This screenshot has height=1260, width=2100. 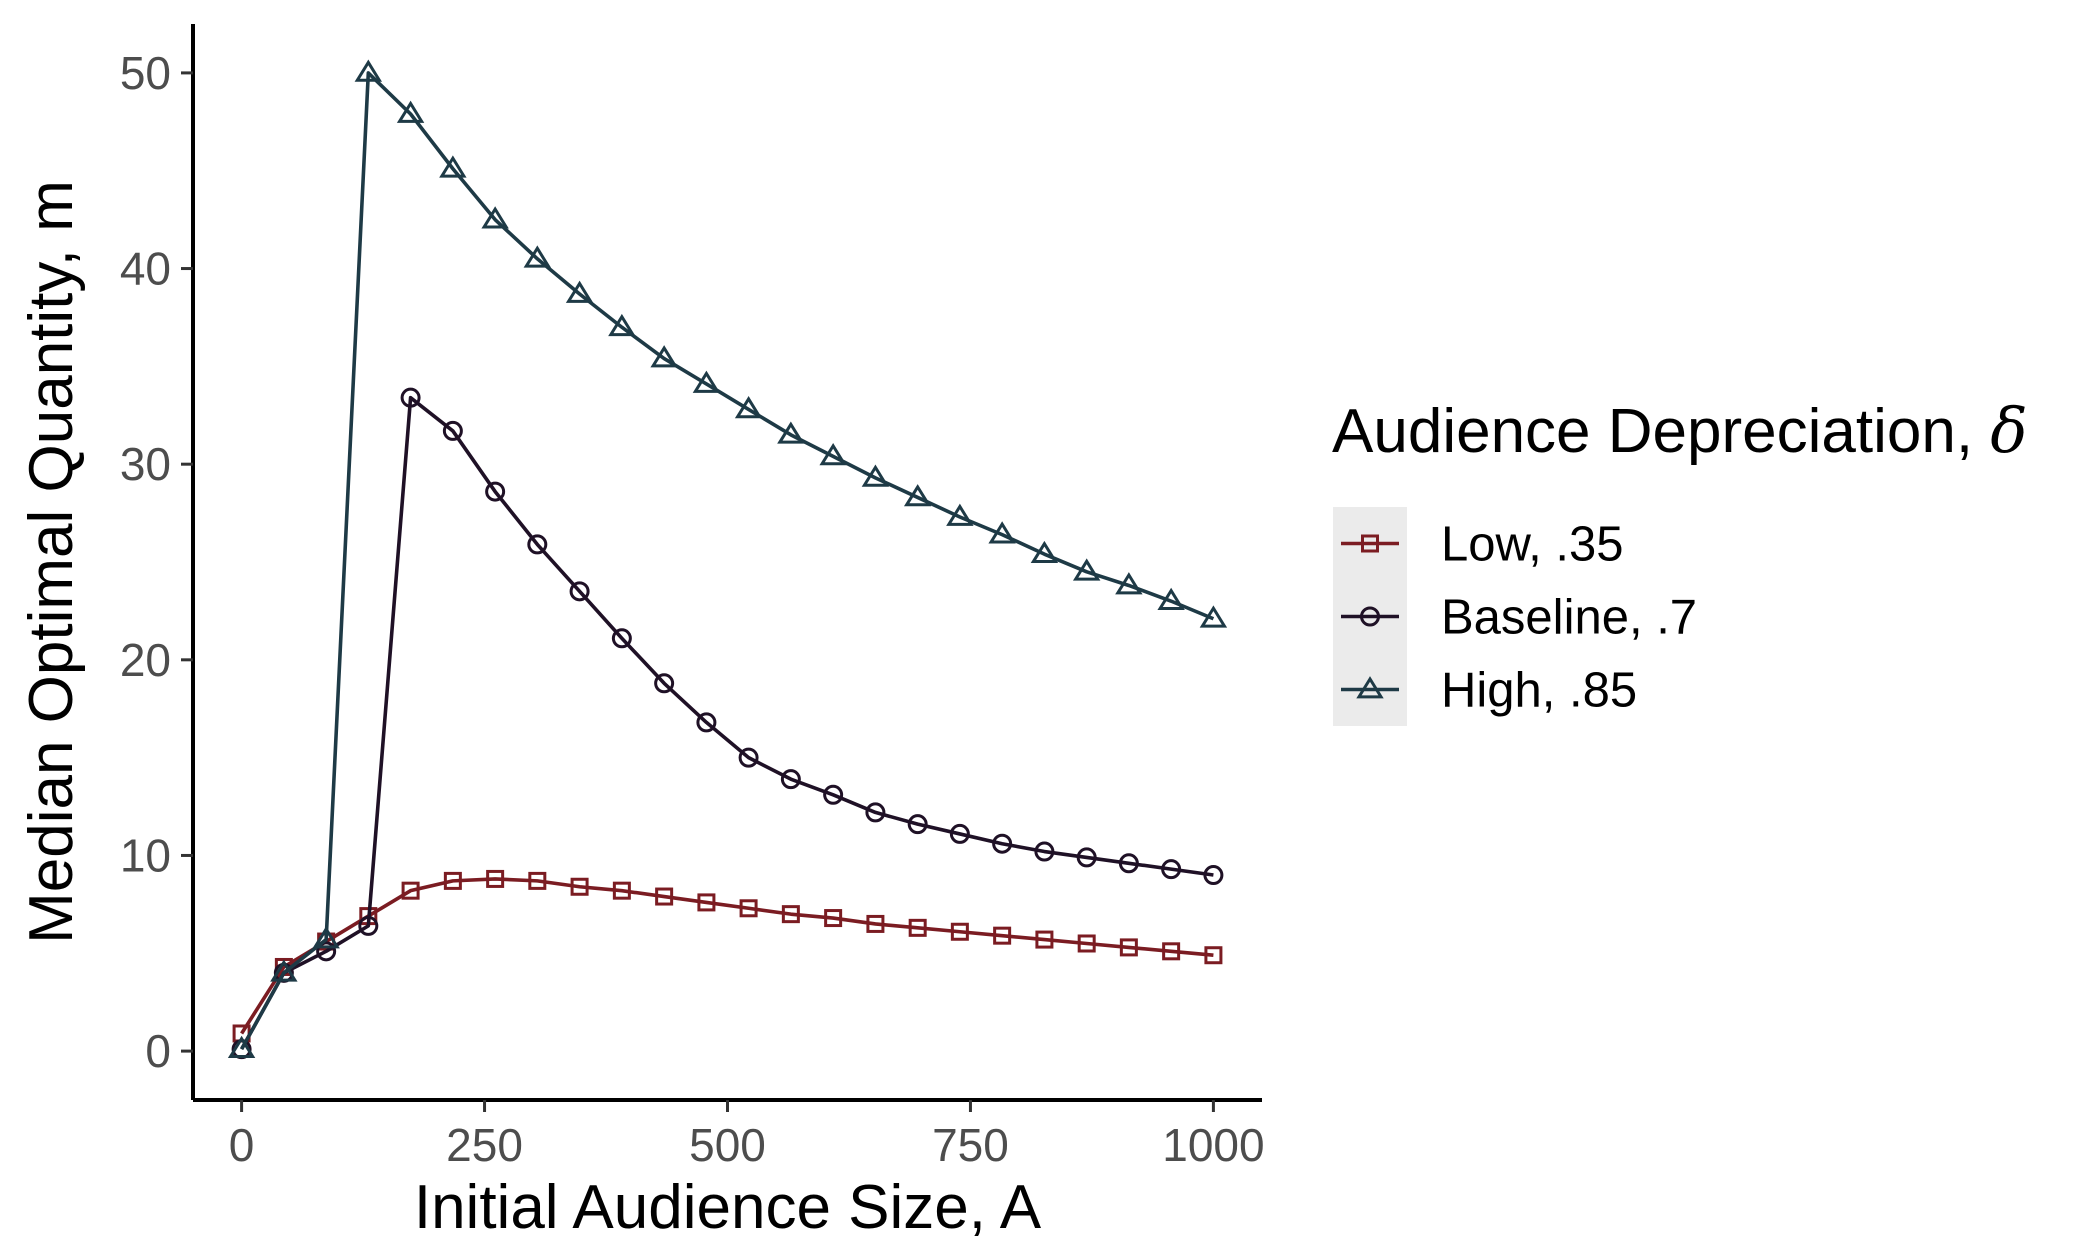 What do you see at coordinates (727, 1145) in the screenshot?
I see `x-tick-label: 500` at bounding box center [727, 1145].